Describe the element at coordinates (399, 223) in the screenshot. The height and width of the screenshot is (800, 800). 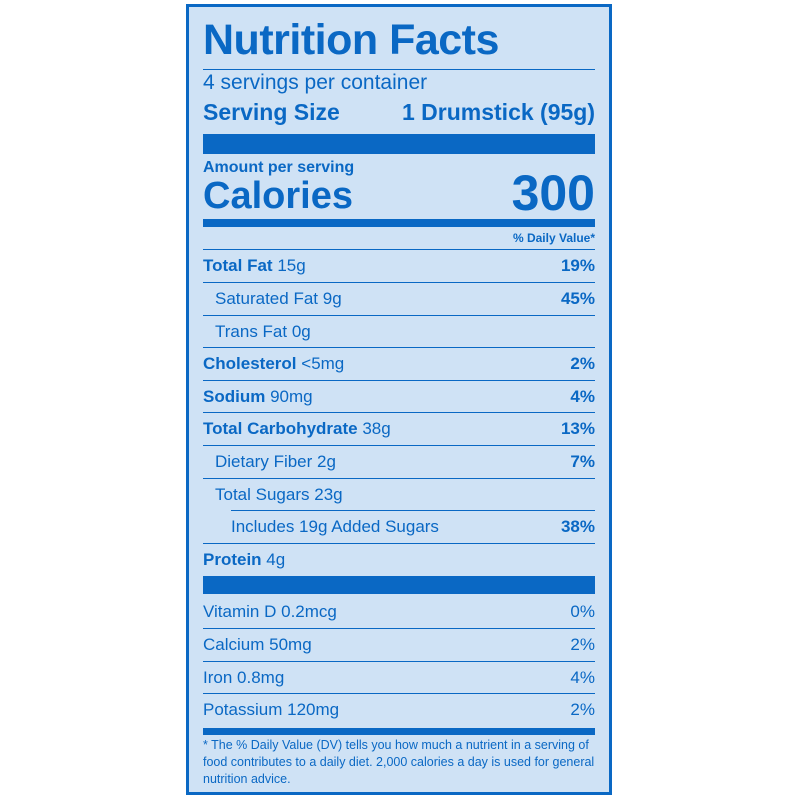
I see `medium-divider` at that location.